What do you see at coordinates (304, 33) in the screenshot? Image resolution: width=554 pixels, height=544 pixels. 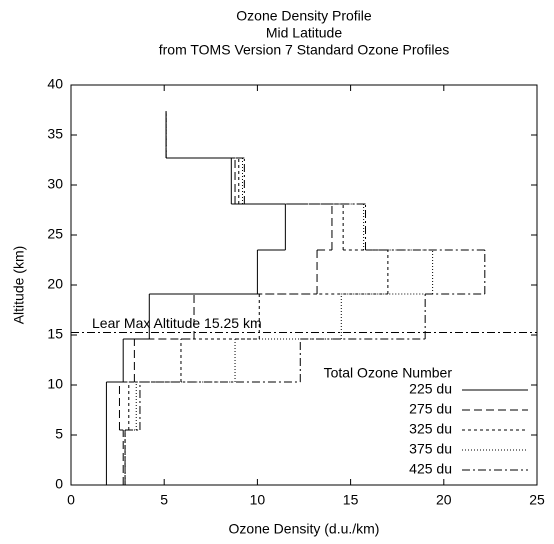 I see `chart-subtitle: Mid Latitude` at bounding box center [304, 33].